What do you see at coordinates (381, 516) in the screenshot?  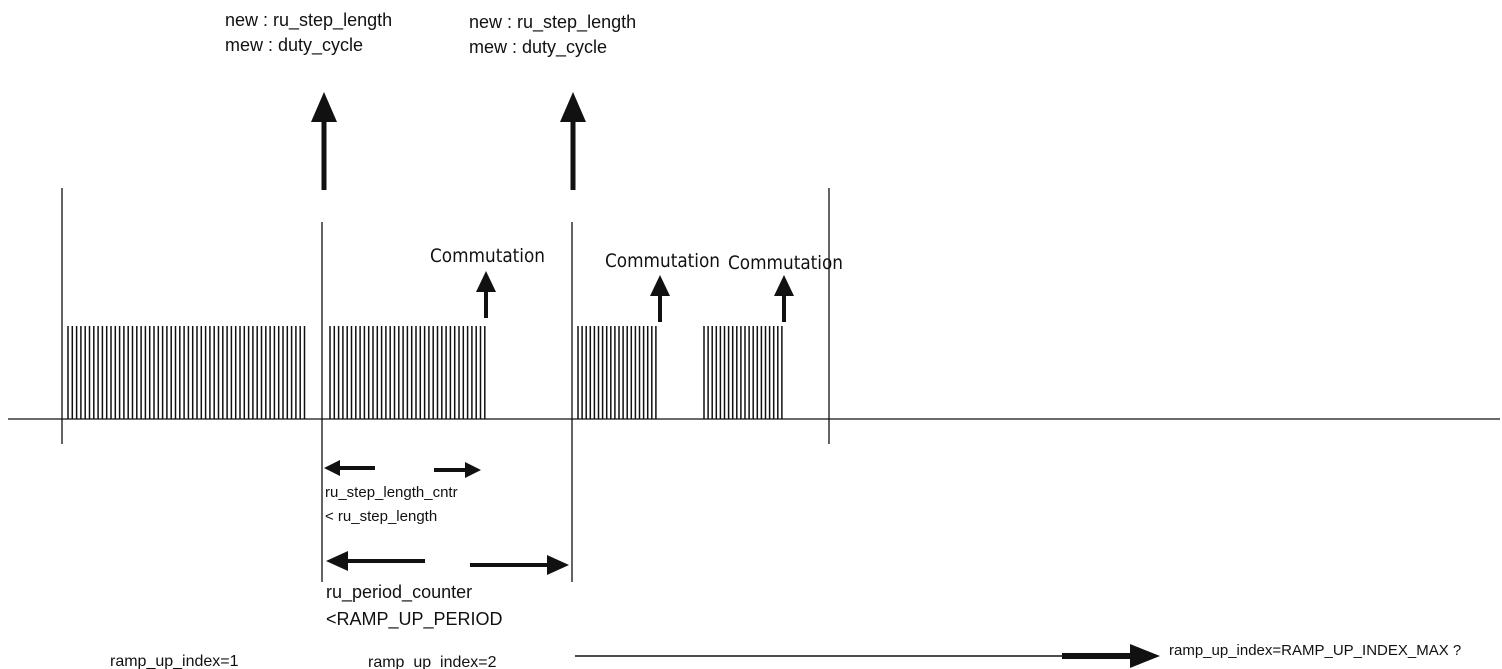 I see `label-step-length-condition: < ru_step_length` at bounding box center [381, 516].